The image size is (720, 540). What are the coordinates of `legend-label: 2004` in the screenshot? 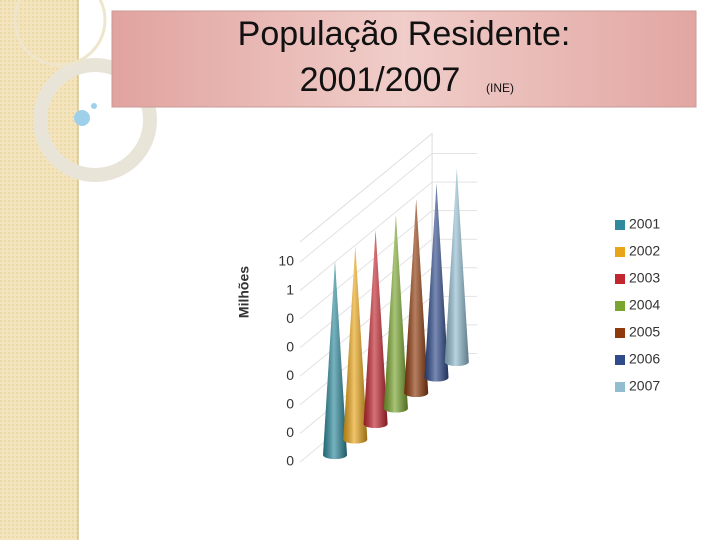 It's located at (644, 305).